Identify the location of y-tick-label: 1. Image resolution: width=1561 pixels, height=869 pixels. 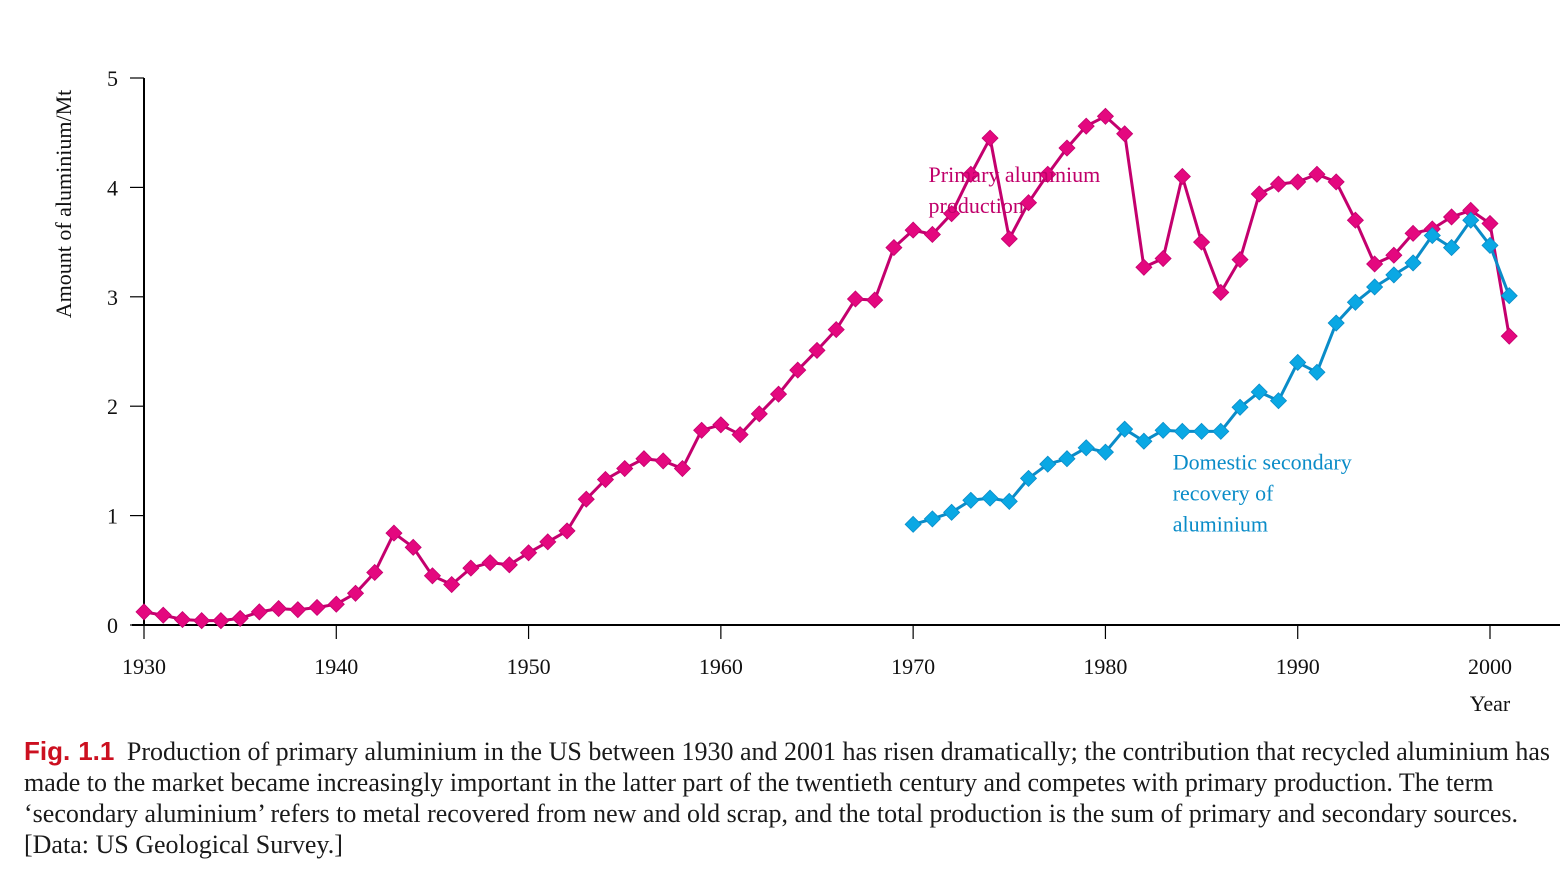
(112, 516).